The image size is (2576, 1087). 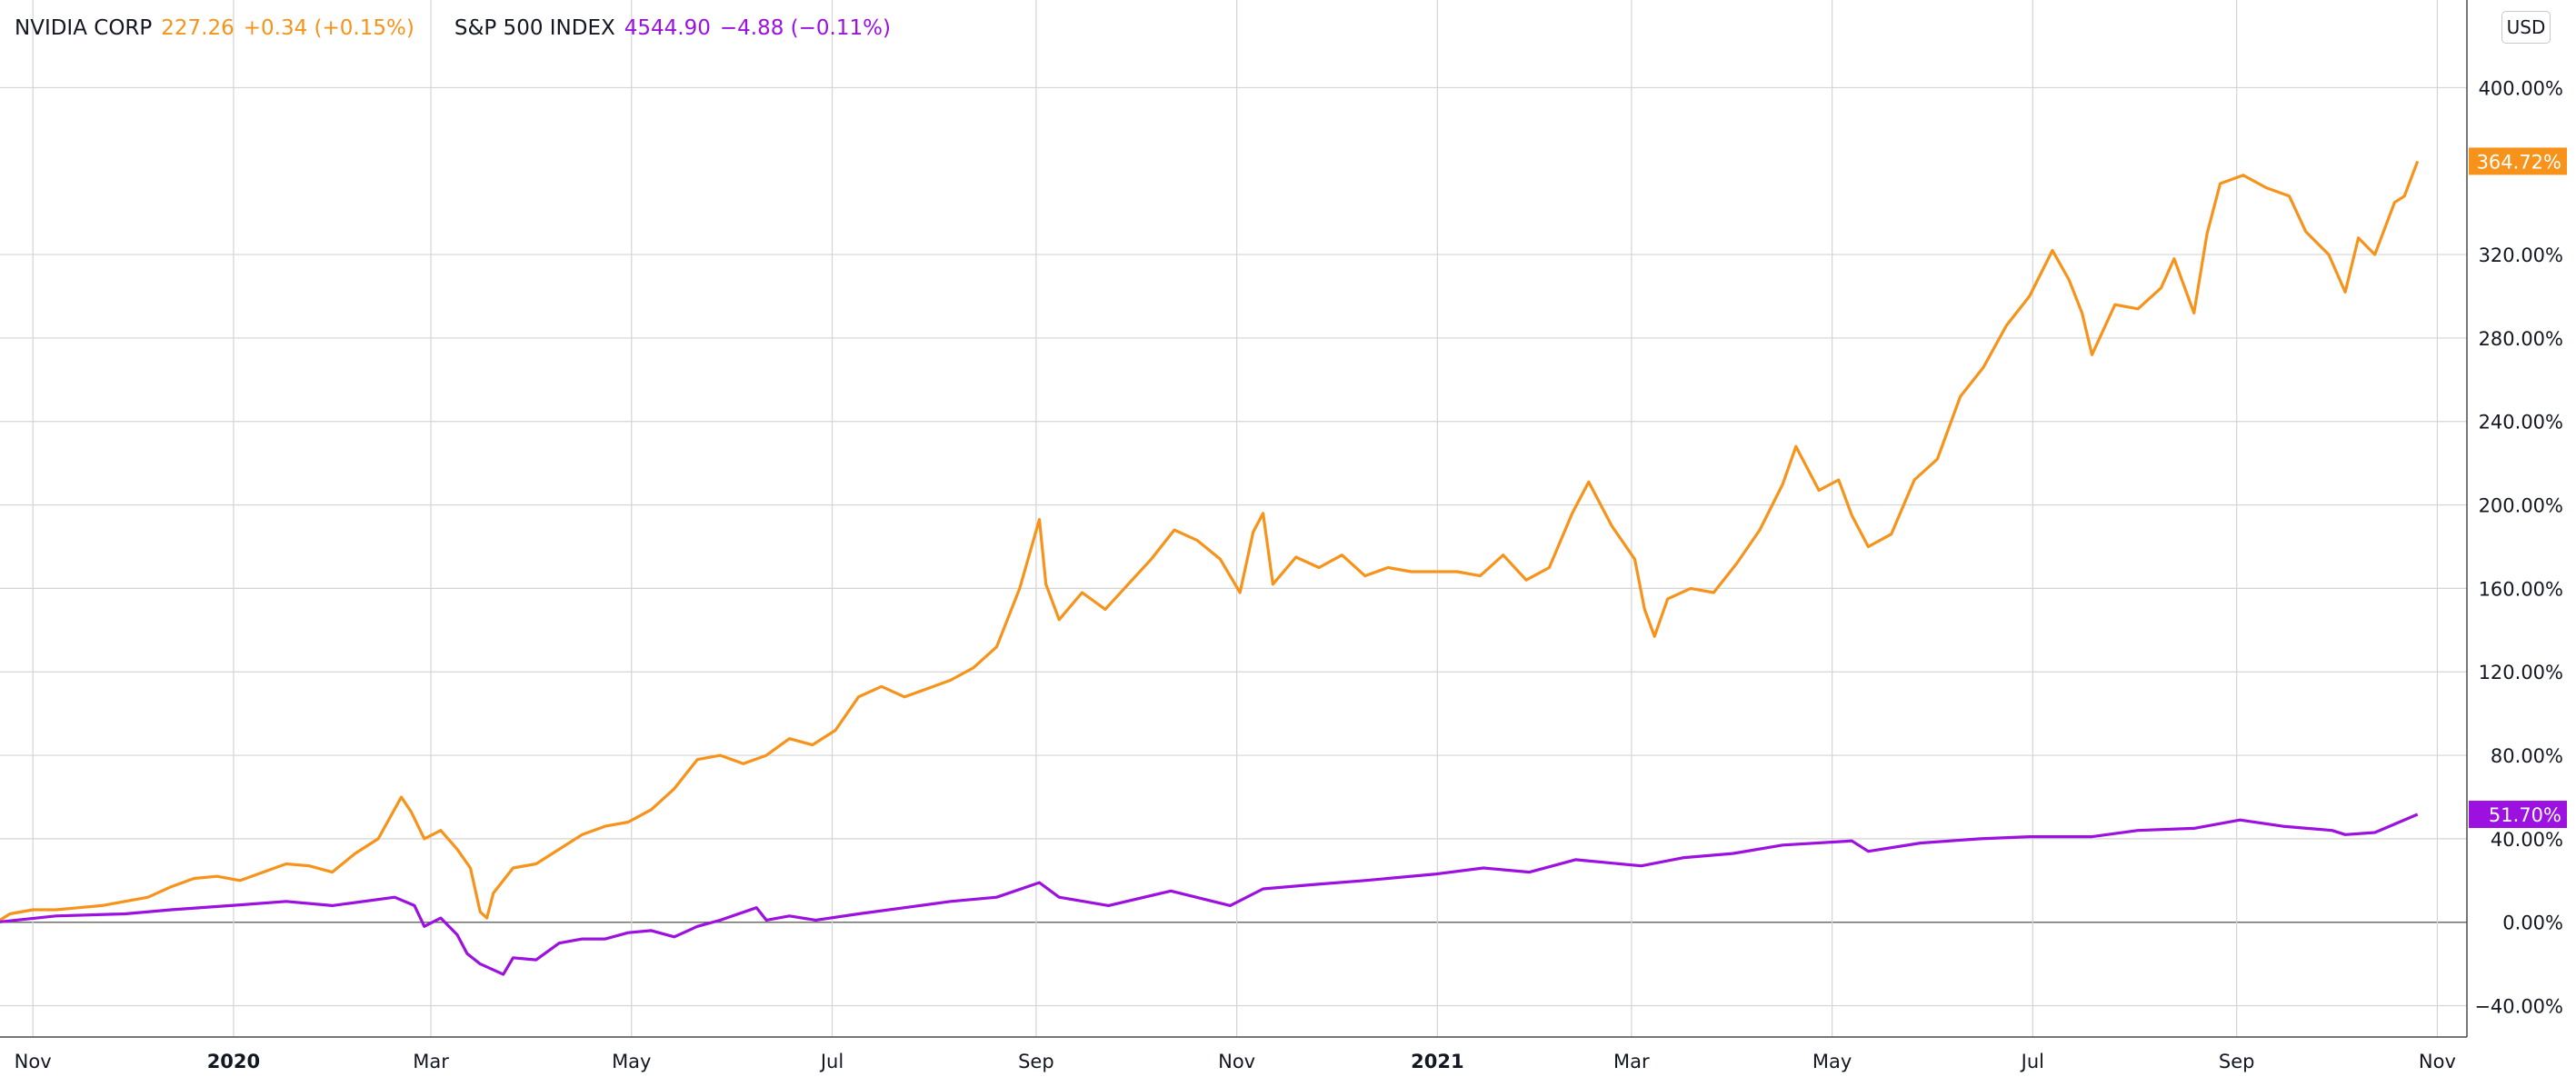 I want to click on currency-button: USD, so click(x=2526, y=28).